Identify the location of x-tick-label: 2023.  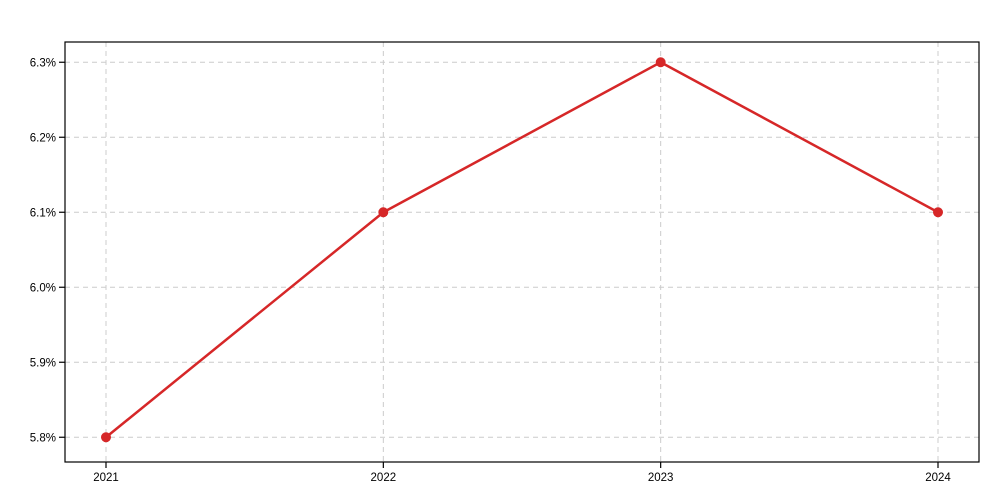
(661, 478).